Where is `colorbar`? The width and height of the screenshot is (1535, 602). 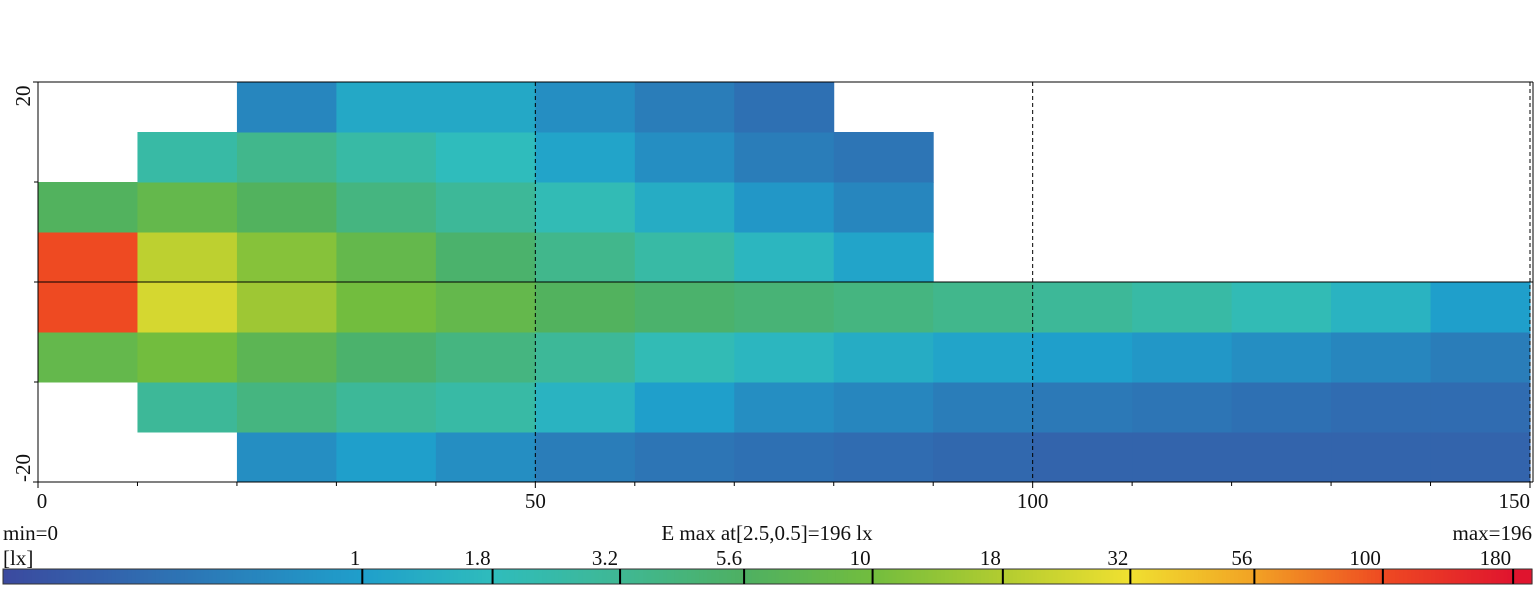
colorbar is located at coordinates (768, 576).